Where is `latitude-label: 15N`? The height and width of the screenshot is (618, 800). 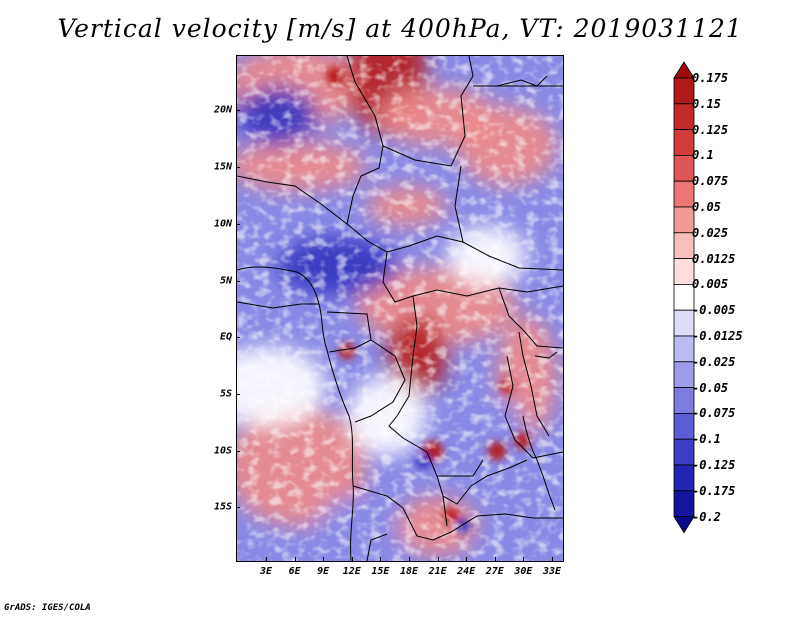
latitude-label: 15N is located at coordinates (222, 167).